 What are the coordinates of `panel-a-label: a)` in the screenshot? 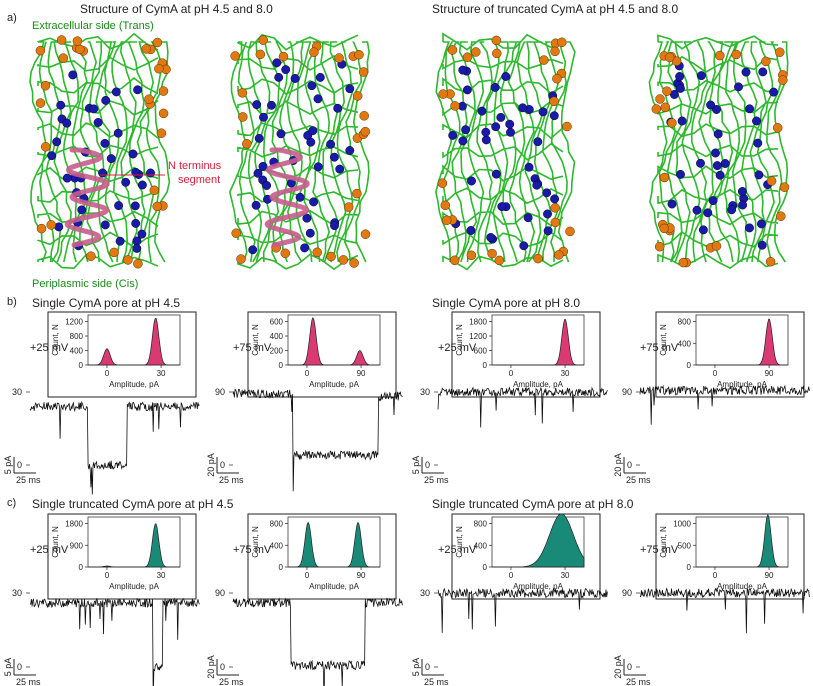 It's located at (12, 18).